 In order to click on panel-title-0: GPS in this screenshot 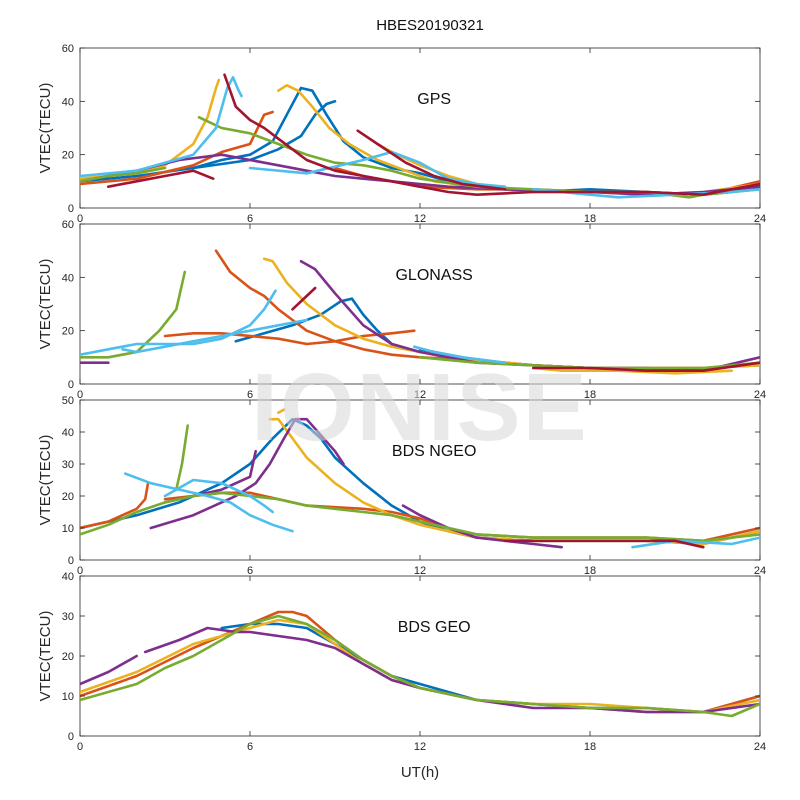, I will do `click(434, 99)`.